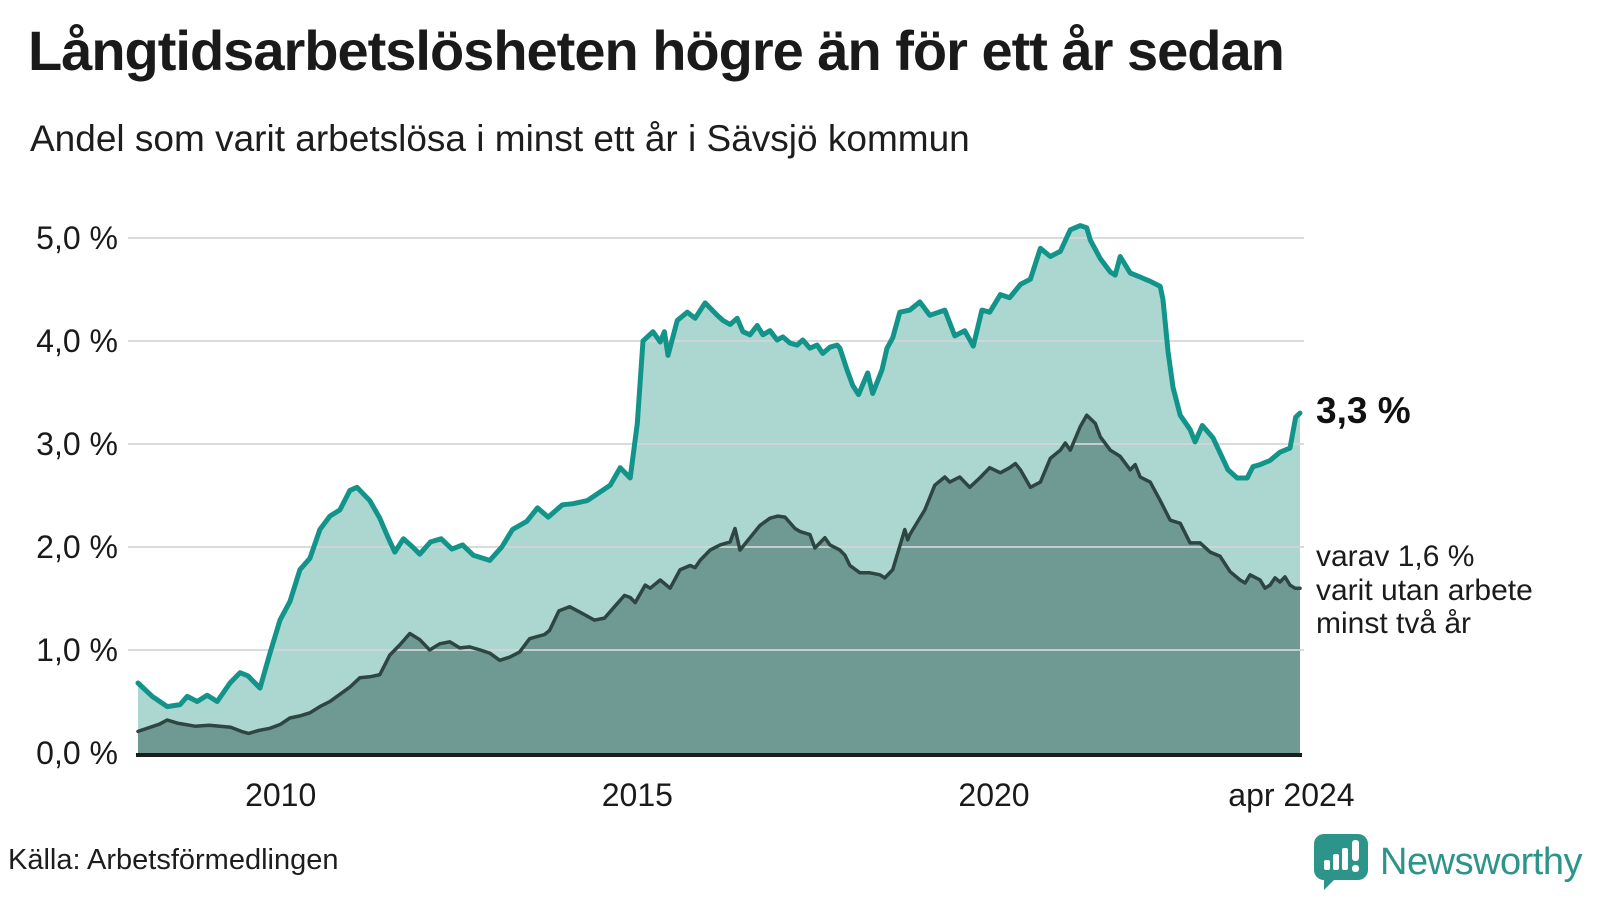  Describe the element at coordinates (77, 341) in the screenshot. I see `y-tick-label: 4,0 %` at that location.